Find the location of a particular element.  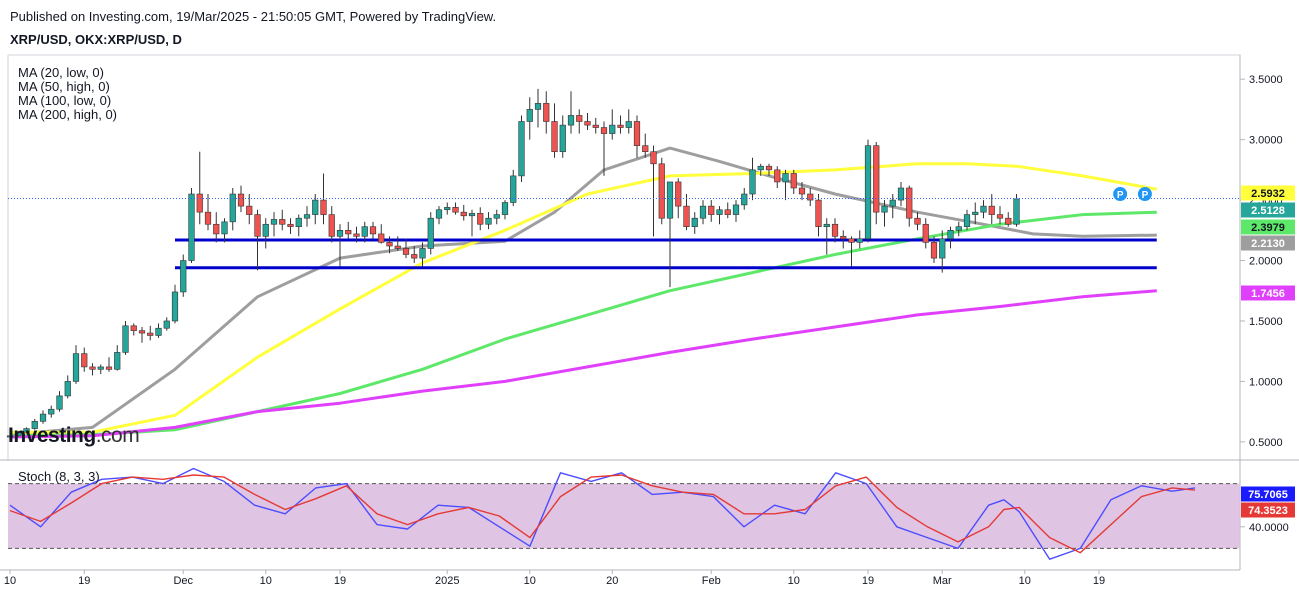

stoch-label-k: 75.7065 is located at coordinates (1268, 494).